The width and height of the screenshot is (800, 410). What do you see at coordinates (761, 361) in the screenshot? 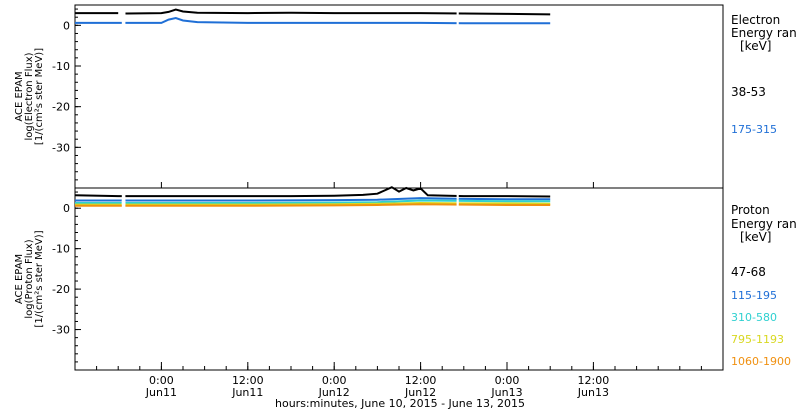
I see `legend-entry: 1060-1900` at bounding box center [761, 361].